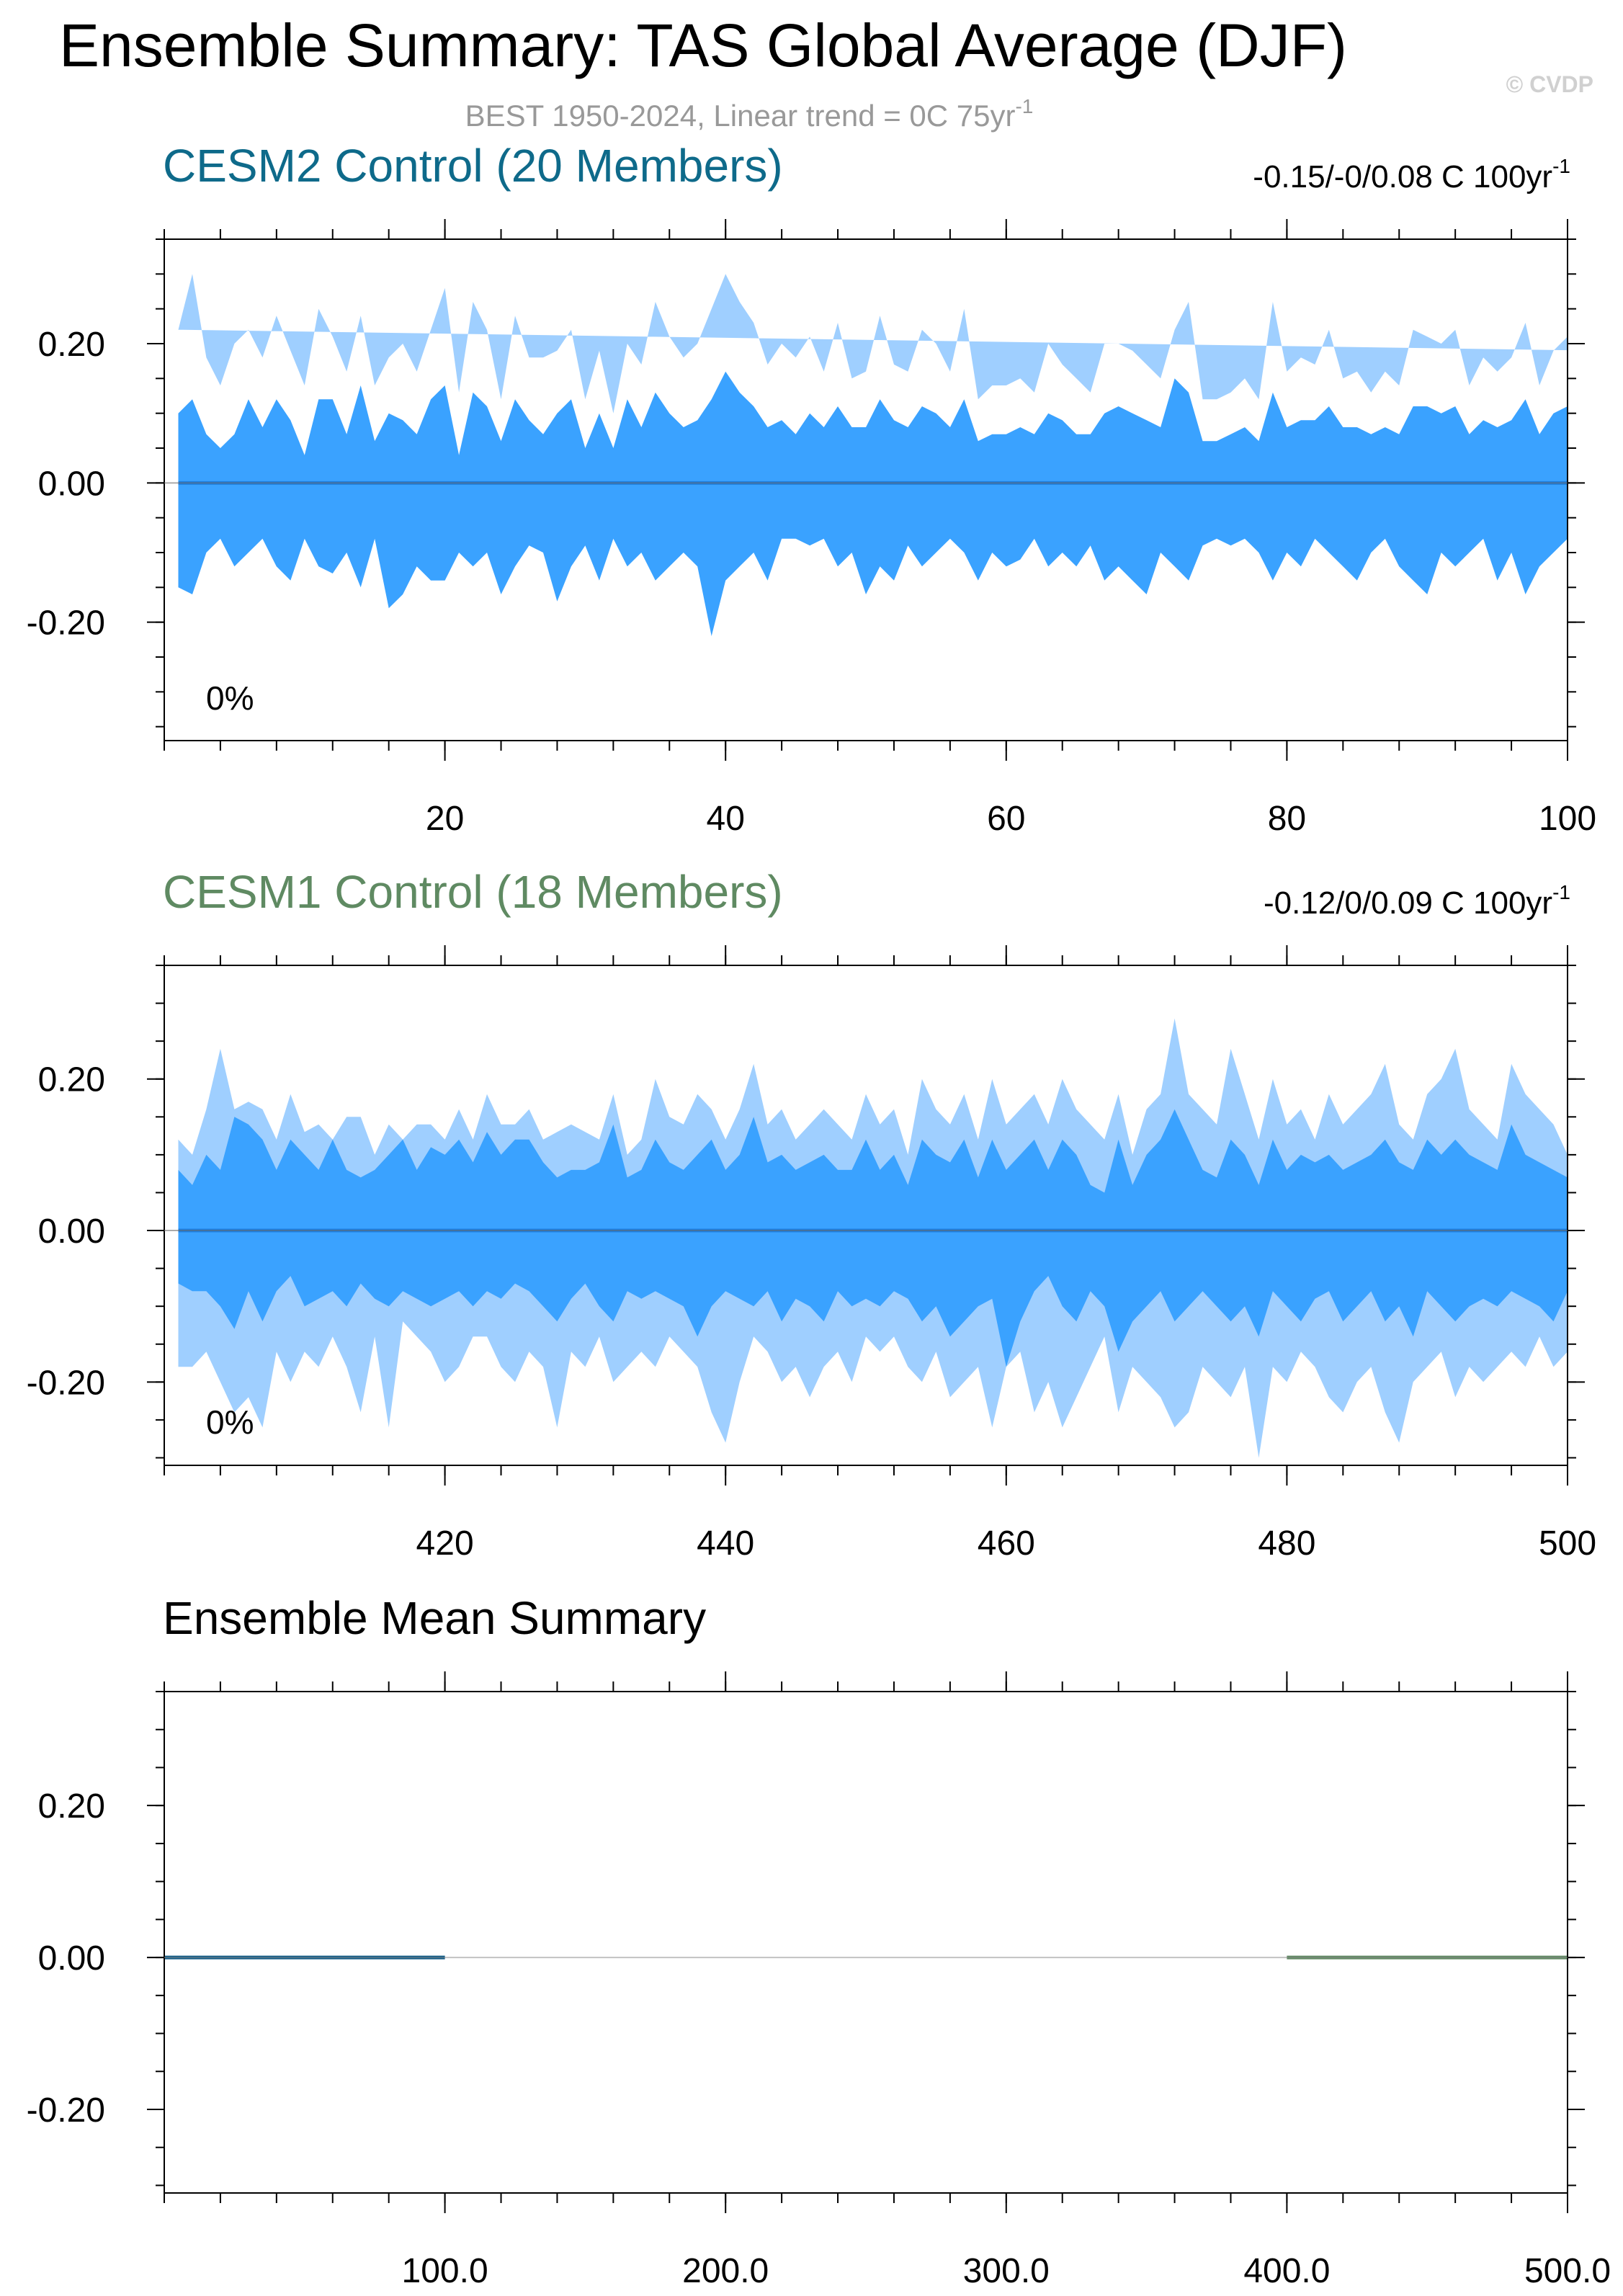  What do you see at coordinates (445, 819) in the screenshot?
I see `x-tick-label: 20` at bounding box center [445, 819].